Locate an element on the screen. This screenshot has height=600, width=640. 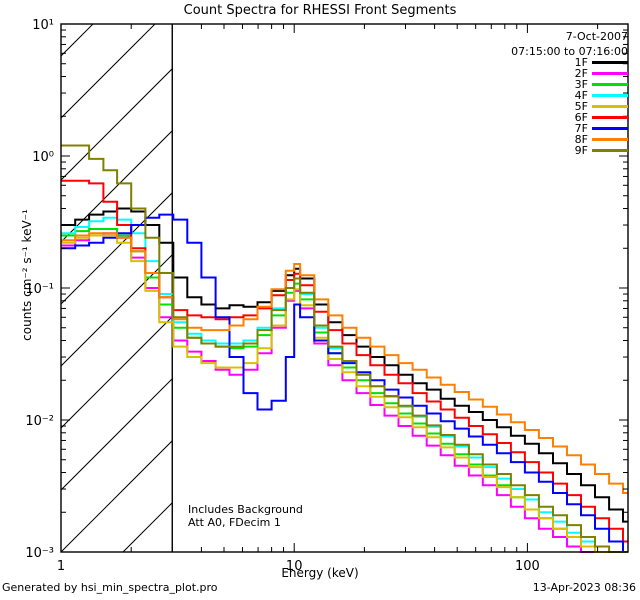
x-axis-label: Energy (keV) is located at coordinates (320, 573).